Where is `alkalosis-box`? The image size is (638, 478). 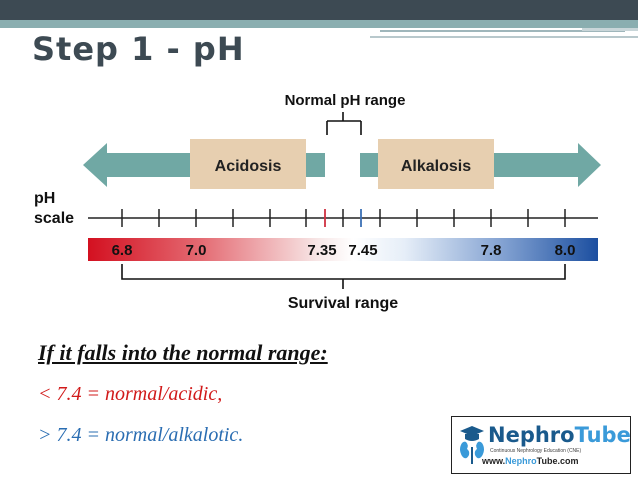 alkalosis-box is located at coordinates (436, 164).